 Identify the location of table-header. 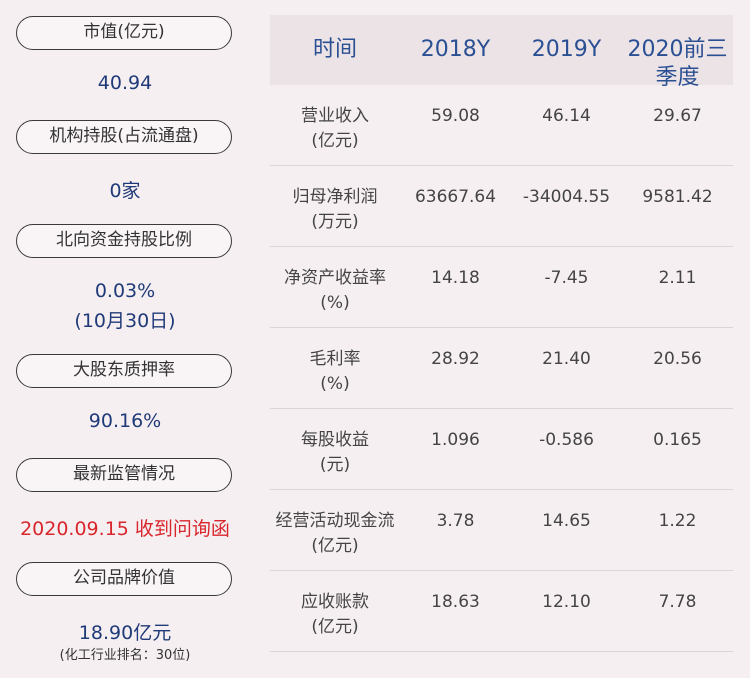
(501, 50).